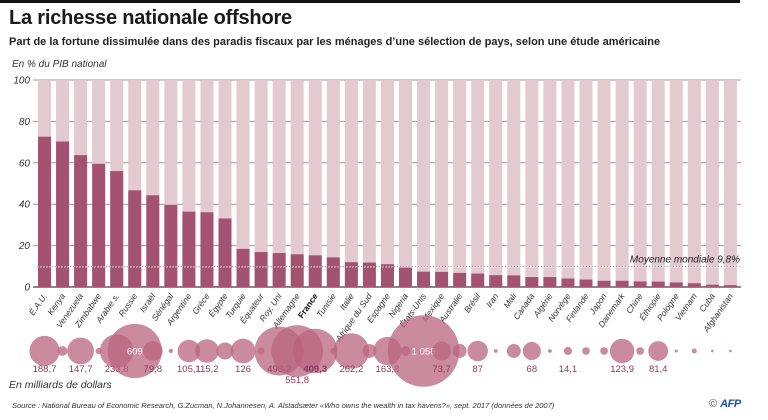 The image size is (768, 420). What do you see at coordinates (351, 369) in the screenshot?
I see `bubble-label: 262,2` at bounding box center [351, 369].